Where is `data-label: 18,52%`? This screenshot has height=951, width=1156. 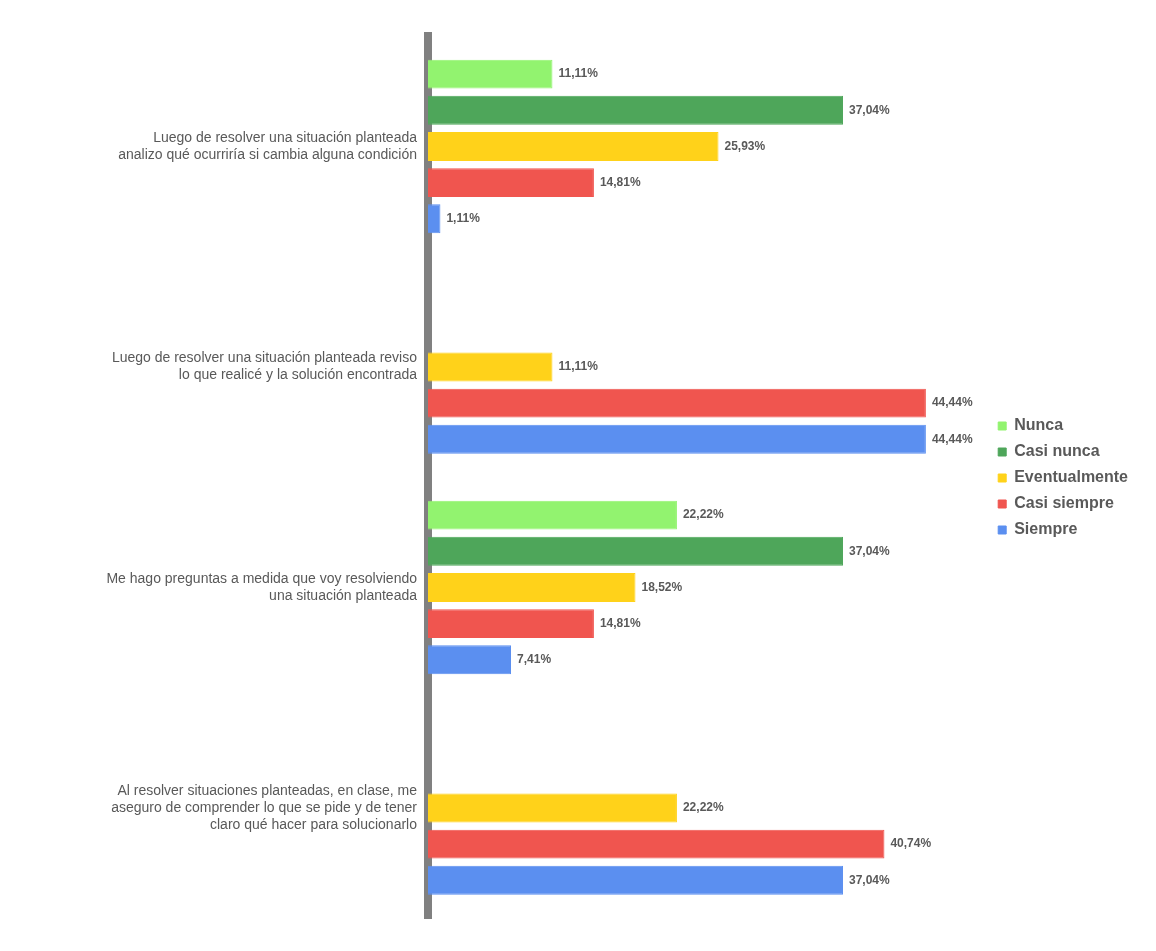
data-label: 18,52% is located at coordinates (662, 586).